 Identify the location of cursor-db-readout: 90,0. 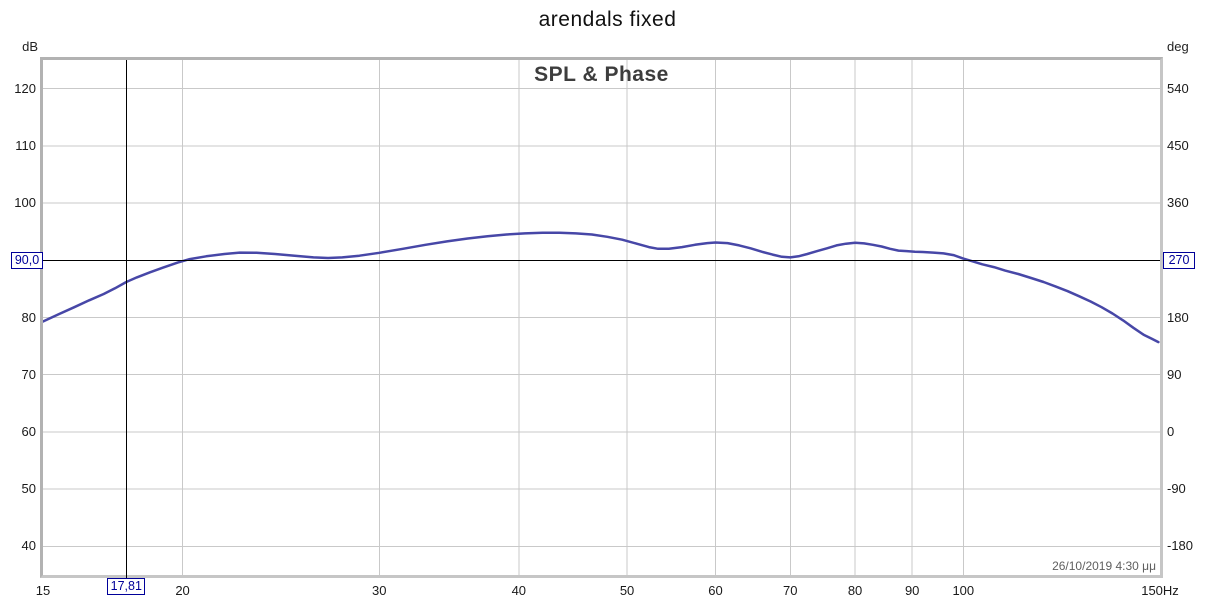
(27, 260).